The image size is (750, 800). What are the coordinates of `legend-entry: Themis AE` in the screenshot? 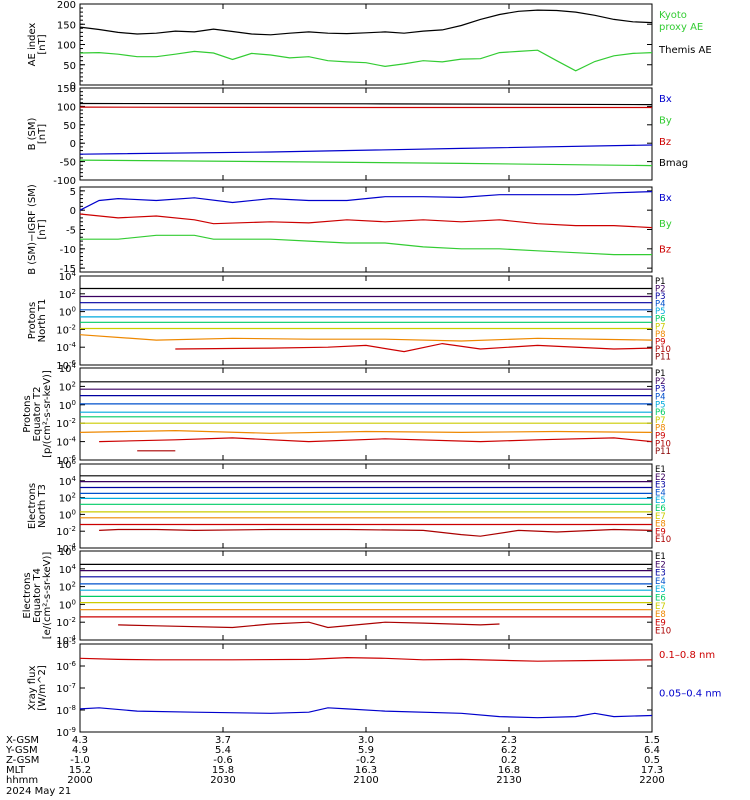 It's located at (685, 50).